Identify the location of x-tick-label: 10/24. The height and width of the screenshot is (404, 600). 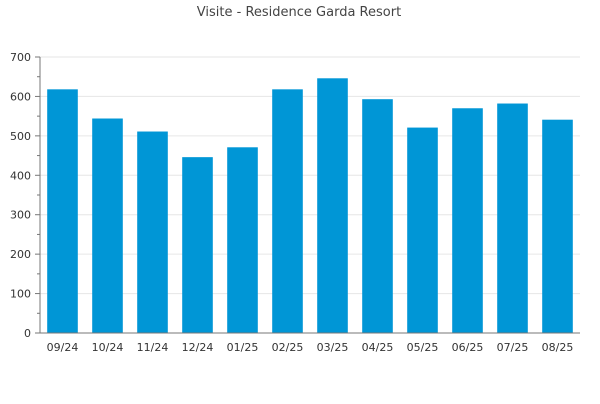
(108, 347).